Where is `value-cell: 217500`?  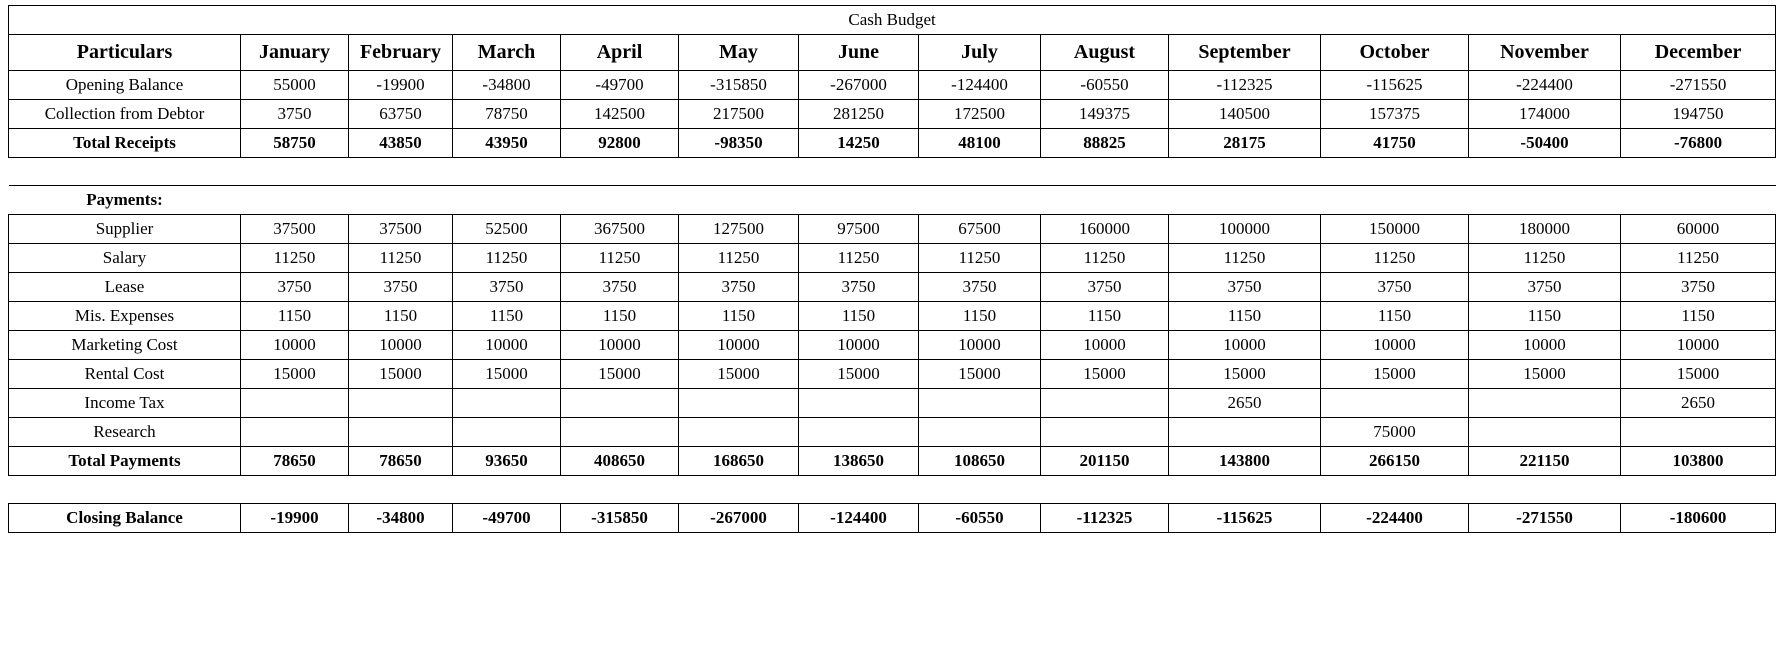 value-cell: 217500 is located at coordinates (738, 114).